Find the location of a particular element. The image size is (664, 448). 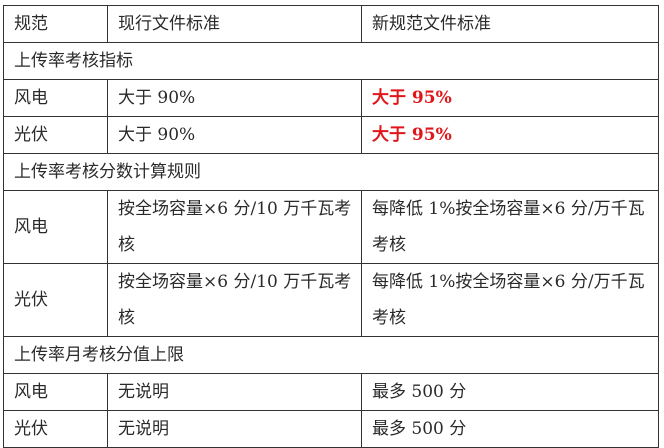

section-title: 上传率考核指标 is located at coordinates (331, 61).